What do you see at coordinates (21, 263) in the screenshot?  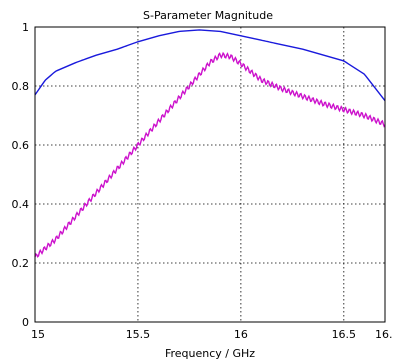 I see `y-tick-label: 0.2` at bounding box center [21, 263].